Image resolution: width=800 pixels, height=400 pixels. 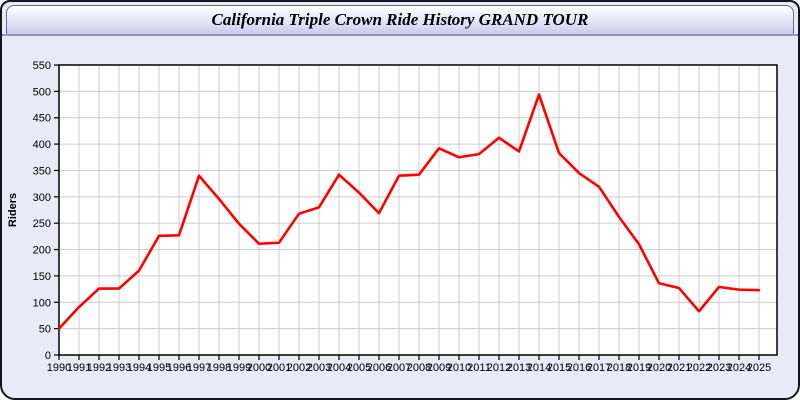 I want to click on svg-text: 1995, so click(x=159, y=368).